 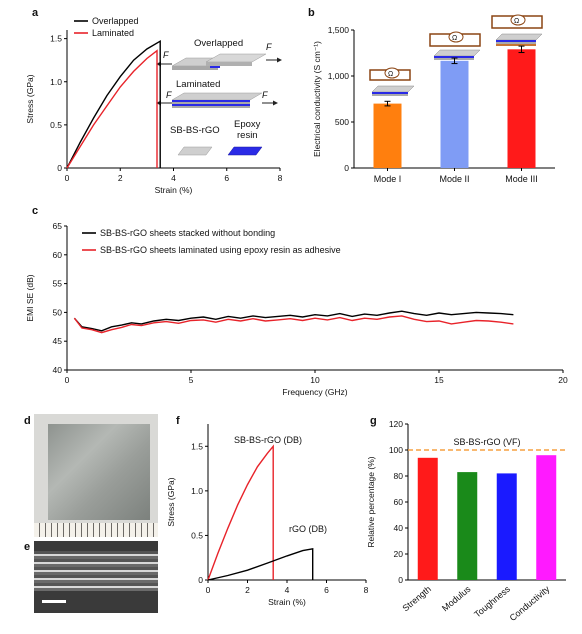 I want to click on inset-label-overlapped: Overlapped, so click(x=218, y=43).